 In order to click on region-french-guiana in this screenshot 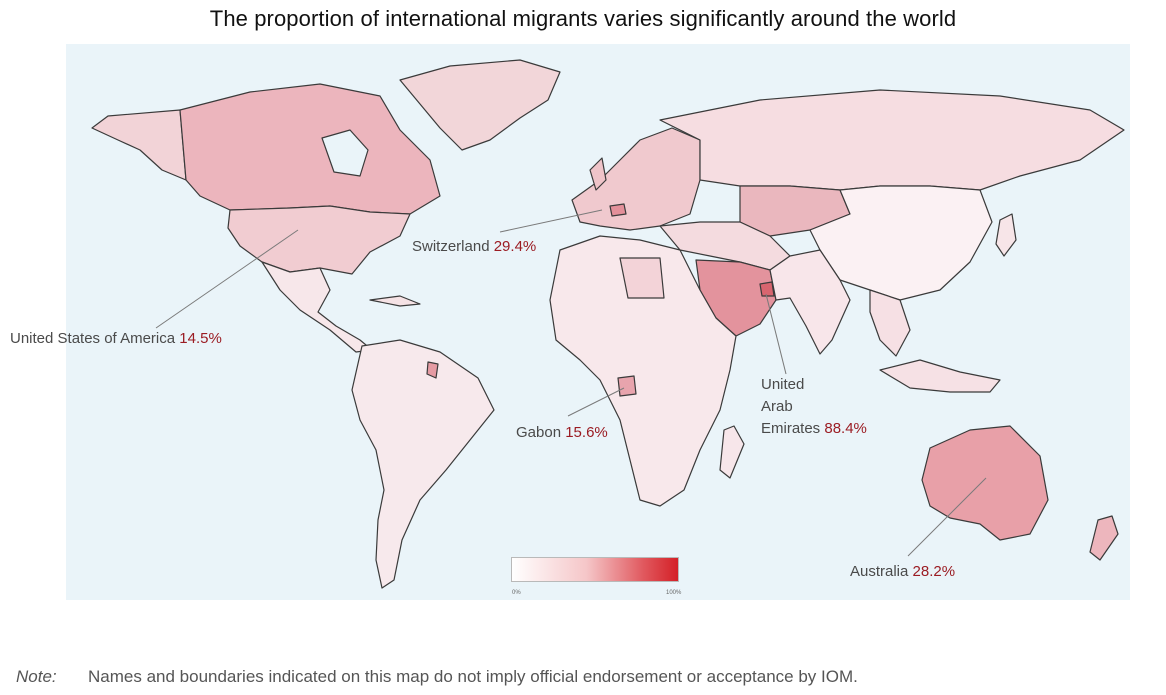, I will do `click(432, 370)`.